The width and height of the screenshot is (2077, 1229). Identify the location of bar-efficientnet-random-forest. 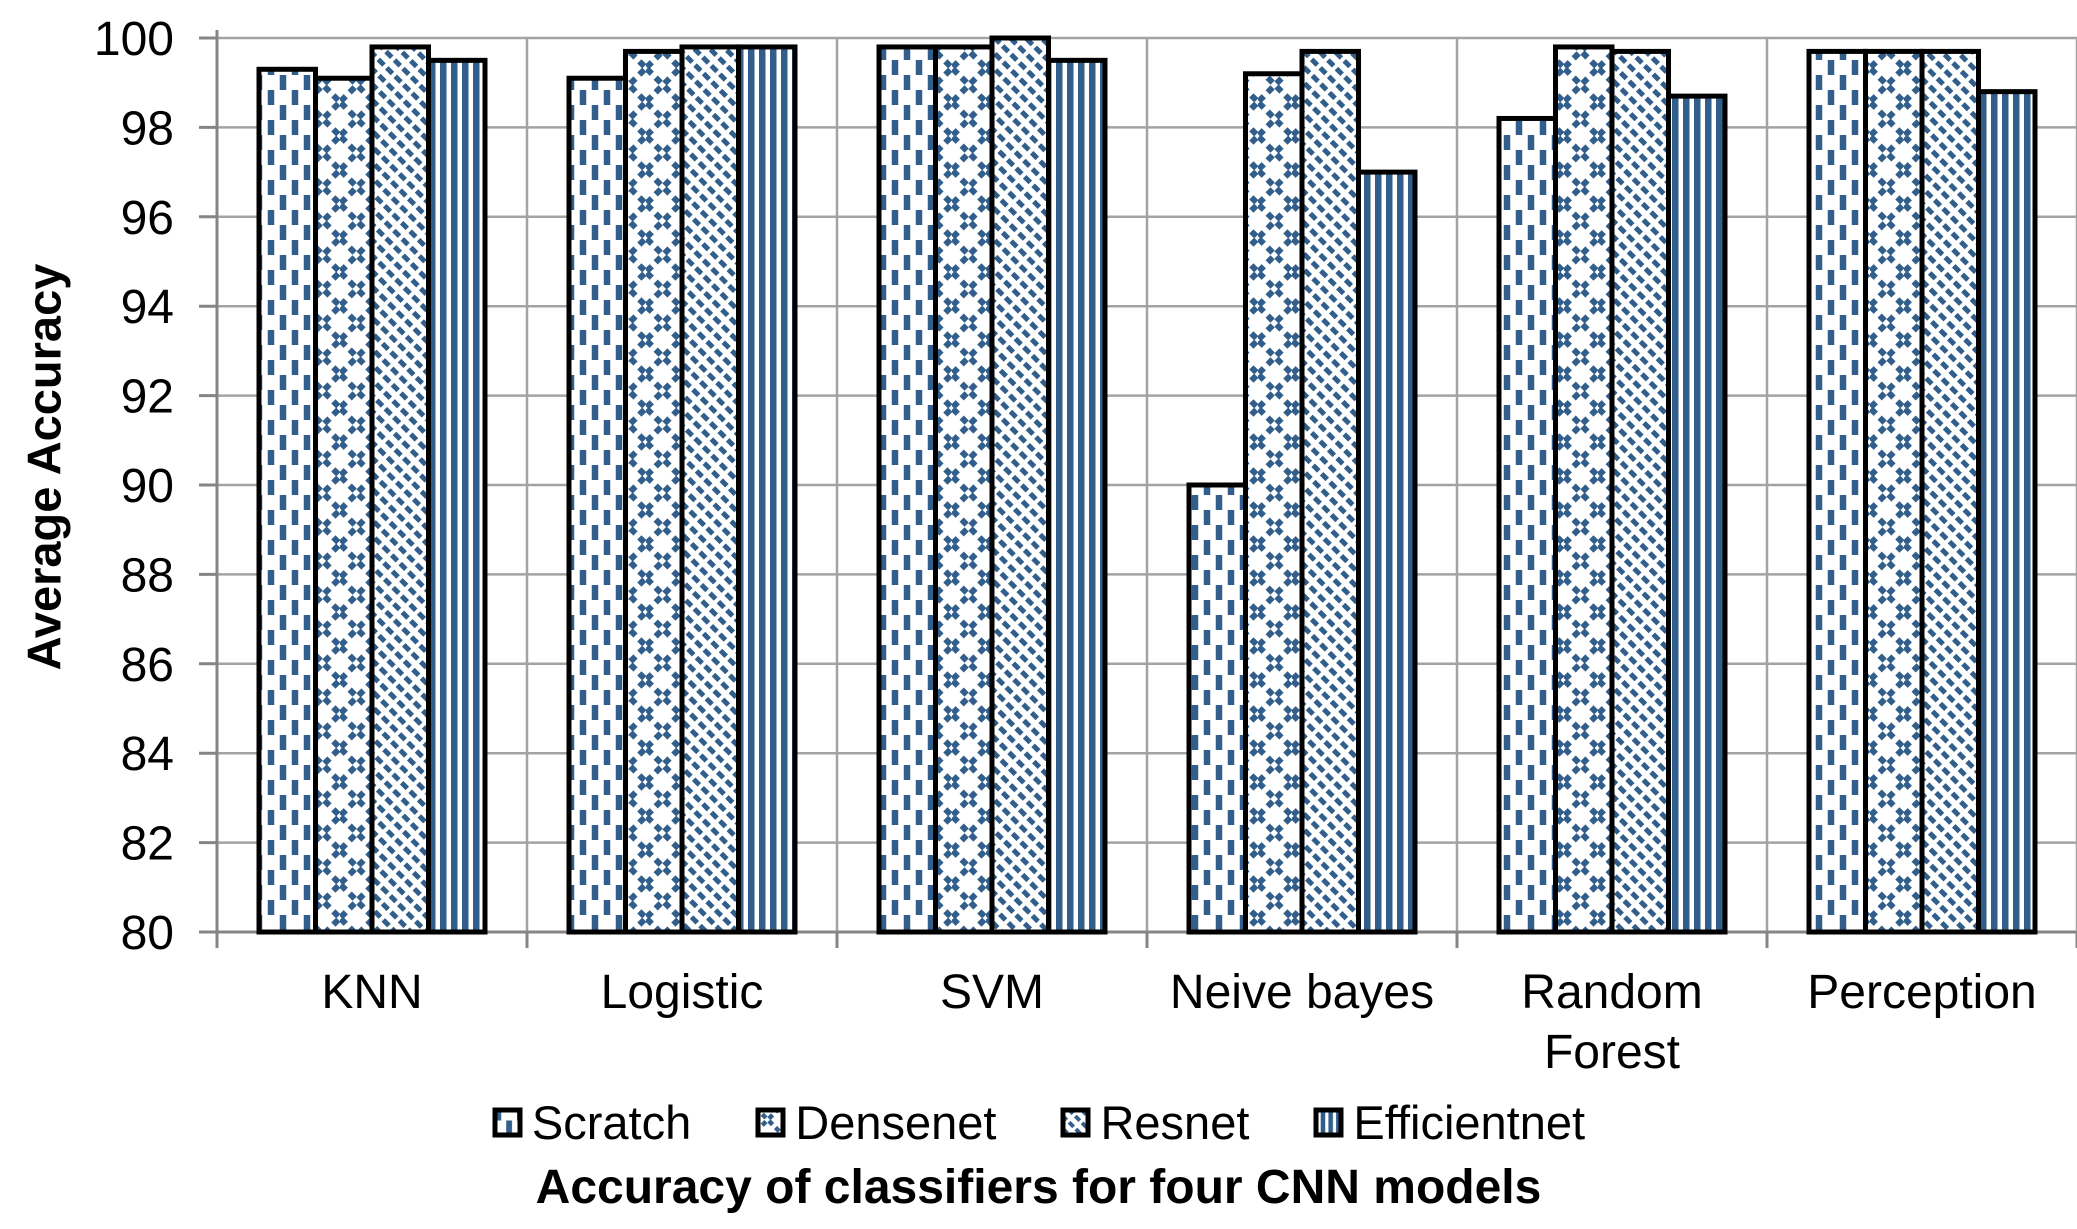
(1697, 514).